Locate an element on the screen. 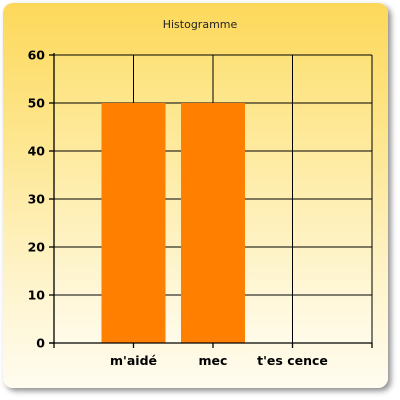  x-tick-label: m'aidé is located at coordinates (133, 360).